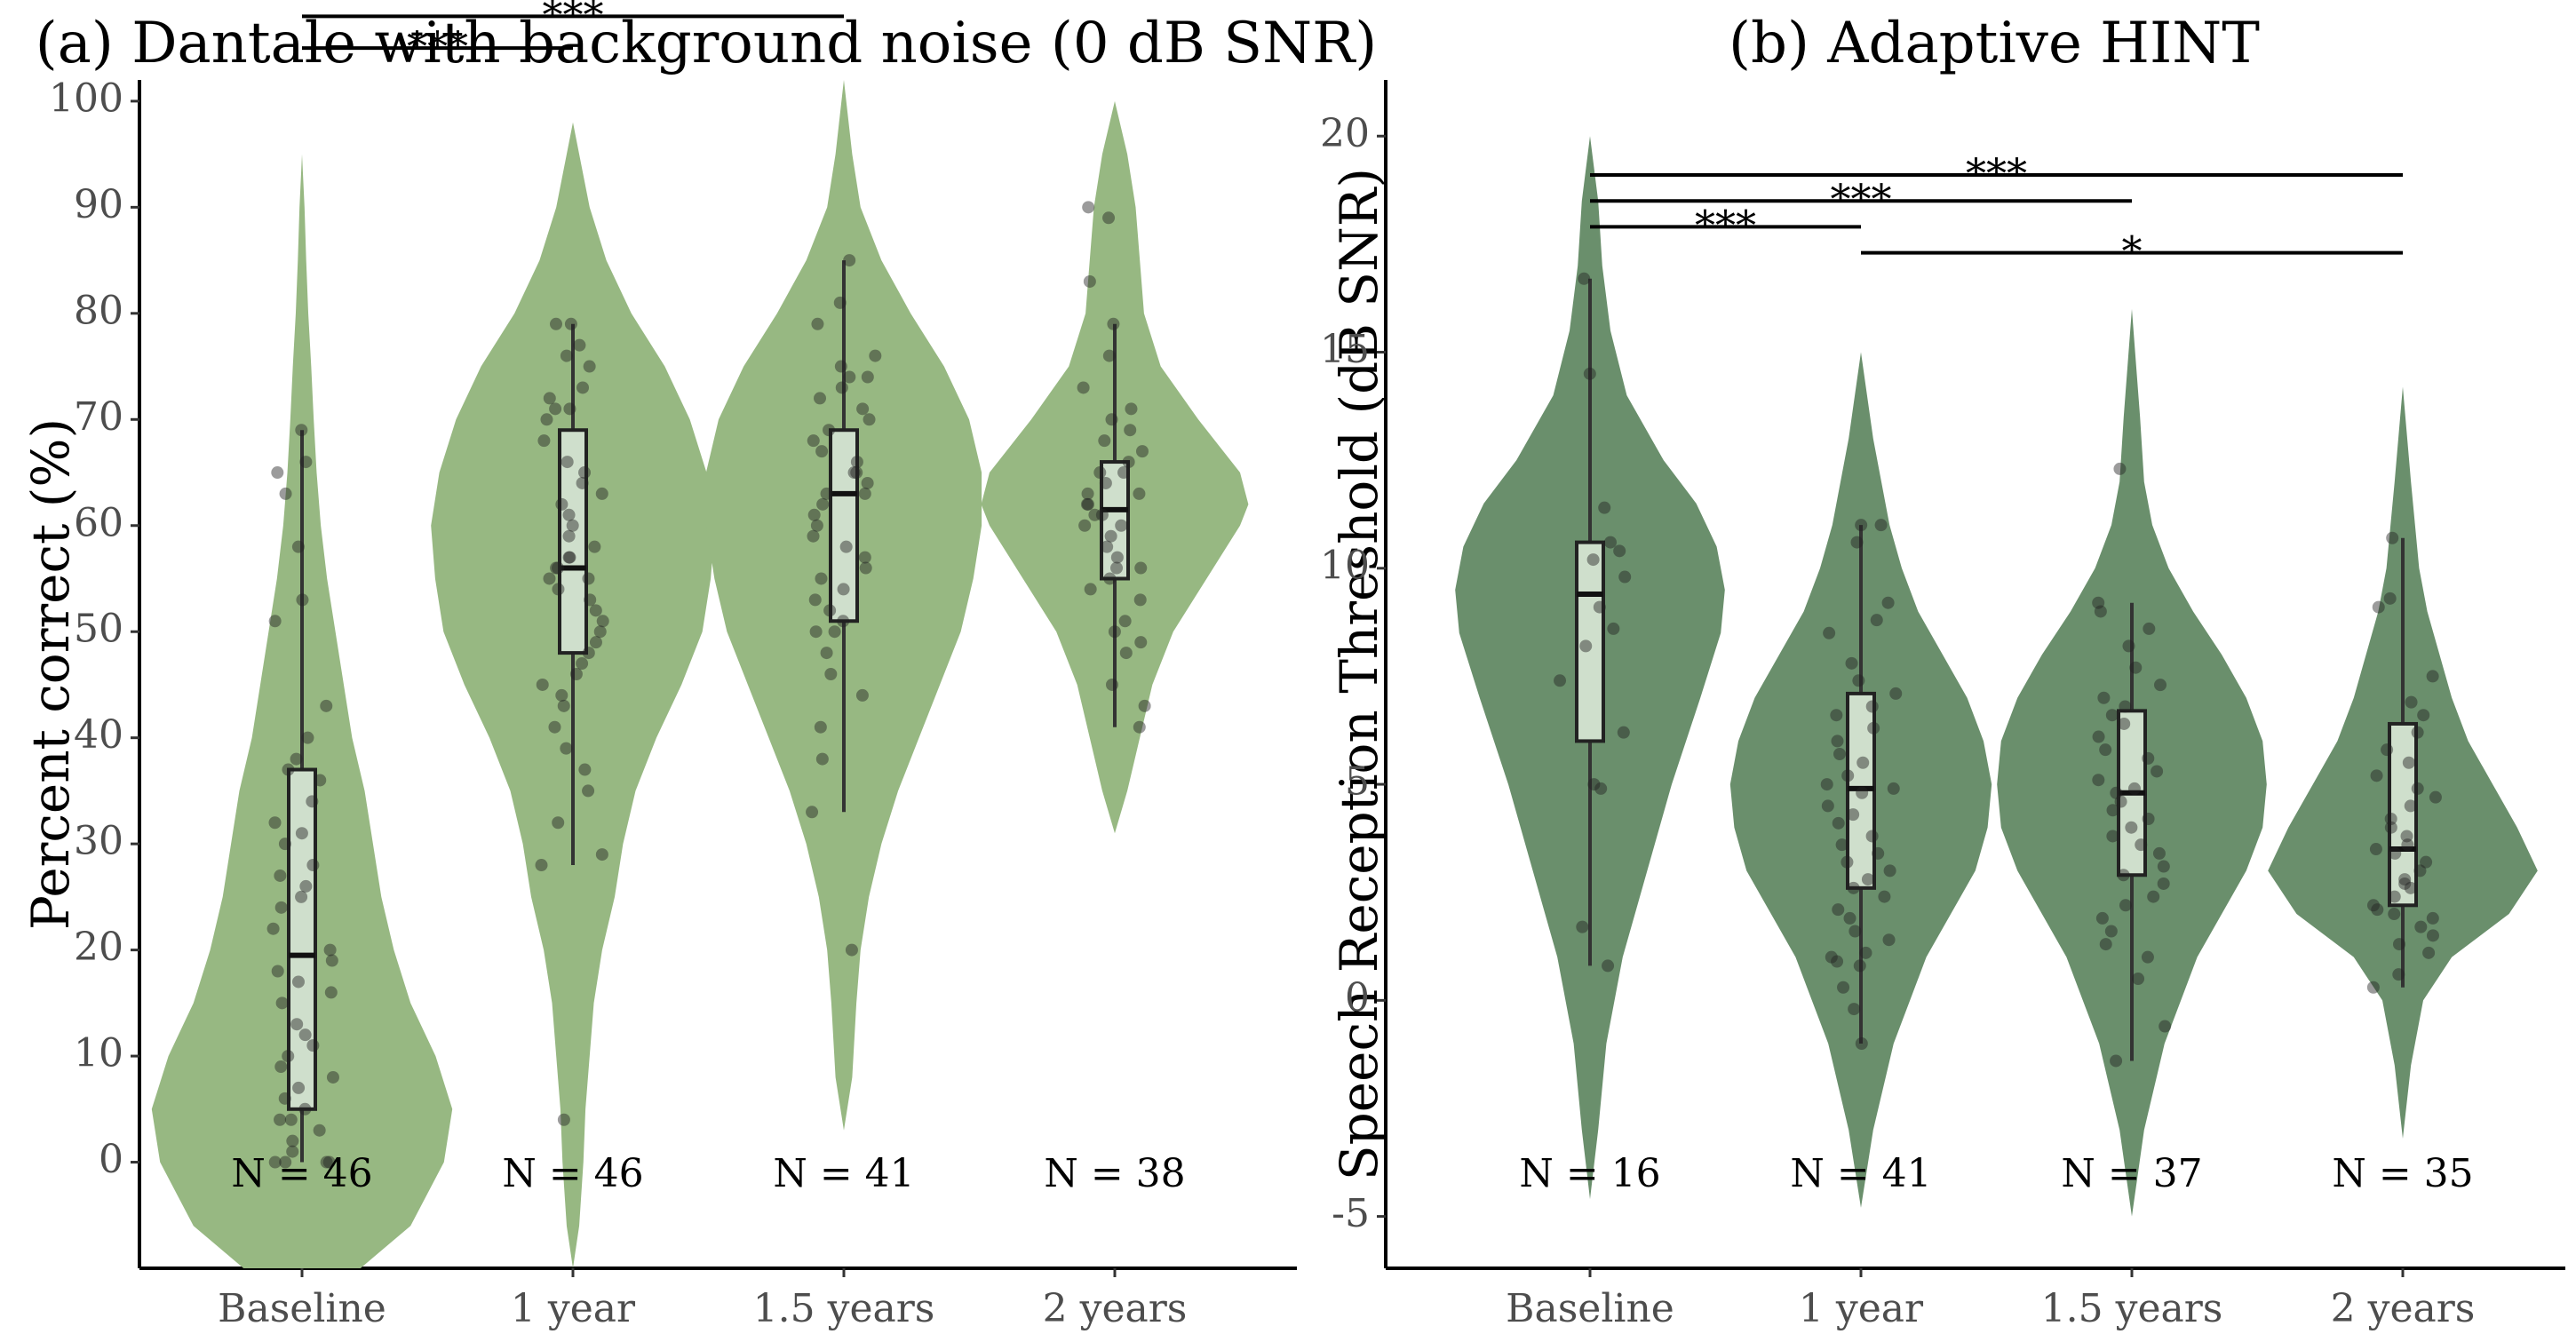 The width and height of the screenshot is (2576, 1342). What do you see at coordinates (1861, 1308) in the screenshot?
I see `x-tick-label: 1 year` at bounding box center [1861, 1308].